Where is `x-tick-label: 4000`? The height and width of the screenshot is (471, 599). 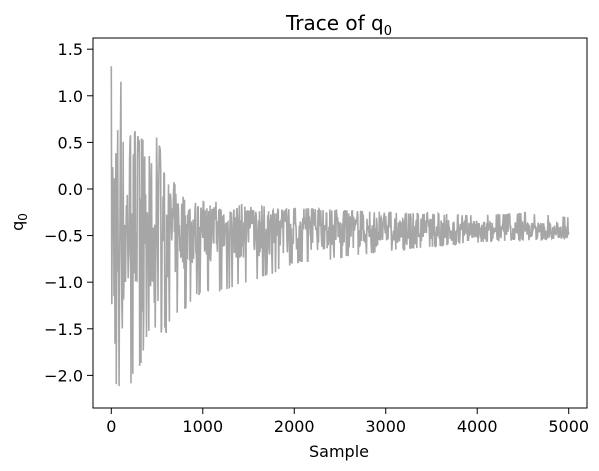
x-tick-label: 4000 is located at coordinates (477, 426).